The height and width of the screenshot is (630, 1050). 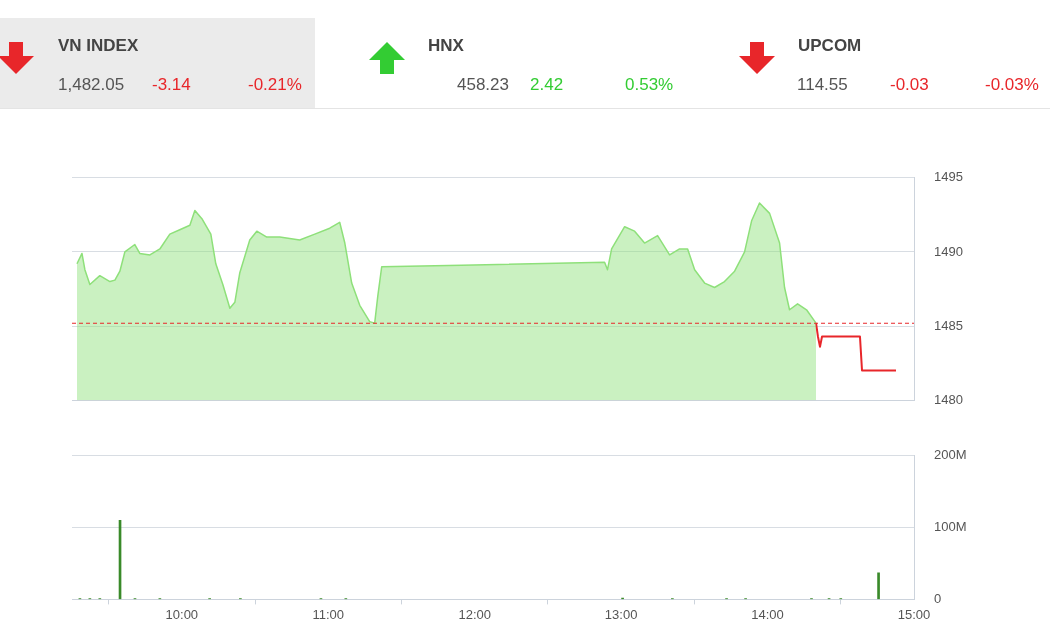 What do you see at coordinates (91, 85) in the screenshot?
I see `text: 1,482.05` at bounding box center [91, 85].